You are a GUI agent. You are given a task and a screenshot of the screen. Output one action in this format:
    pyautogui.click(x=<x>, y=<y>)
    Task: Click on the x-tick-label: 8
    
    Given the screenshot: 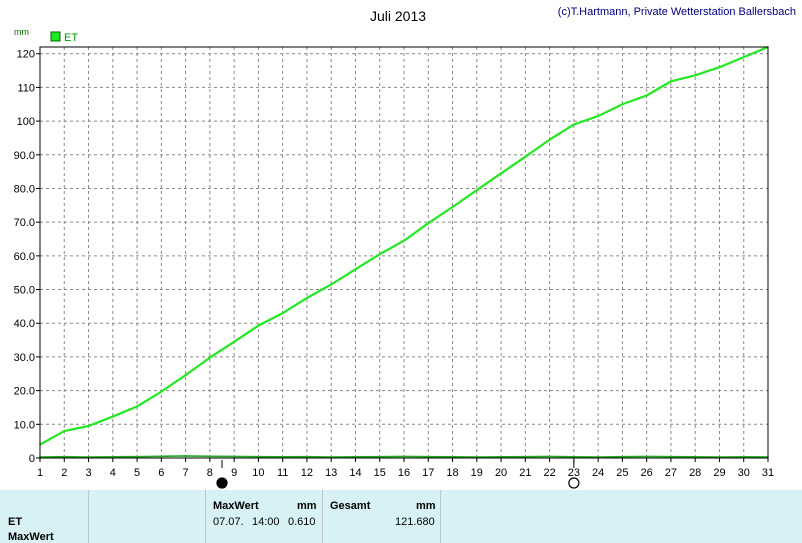 What is the action you would take?
    pyautogui.click(x=210, y=473)
    